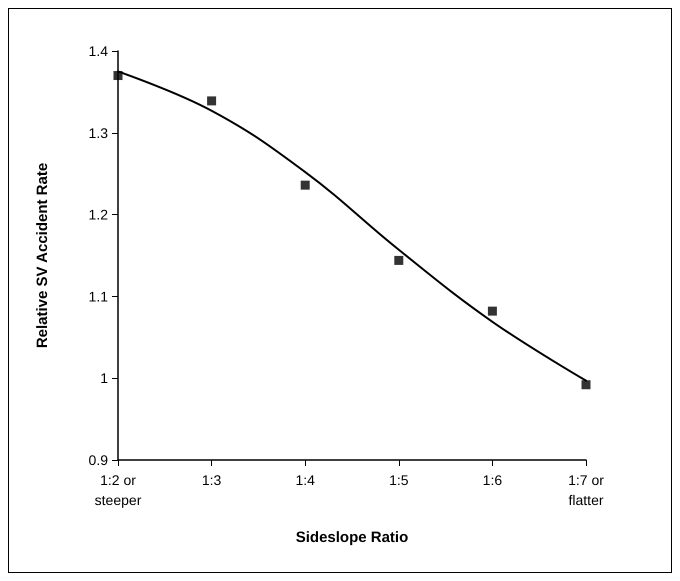 The width and height of the screenshot is (680, 581). What do you see at coordinates (104, 378) in the screenshot?
I see `y-tick-label: 1` at bounding box center [104, 378].